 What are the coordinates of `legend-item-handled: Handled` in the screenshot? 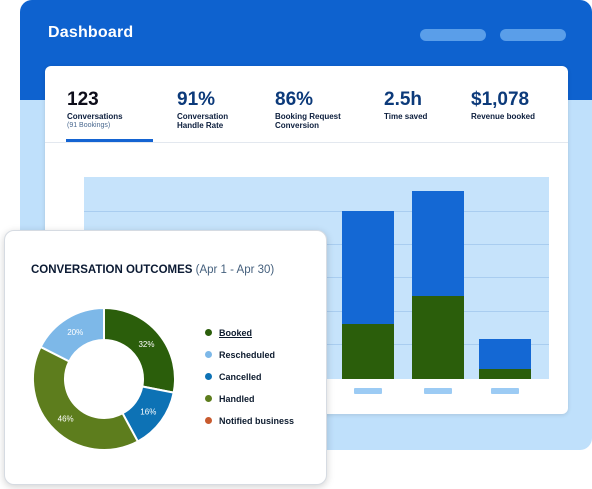 It's located at (230, 399).